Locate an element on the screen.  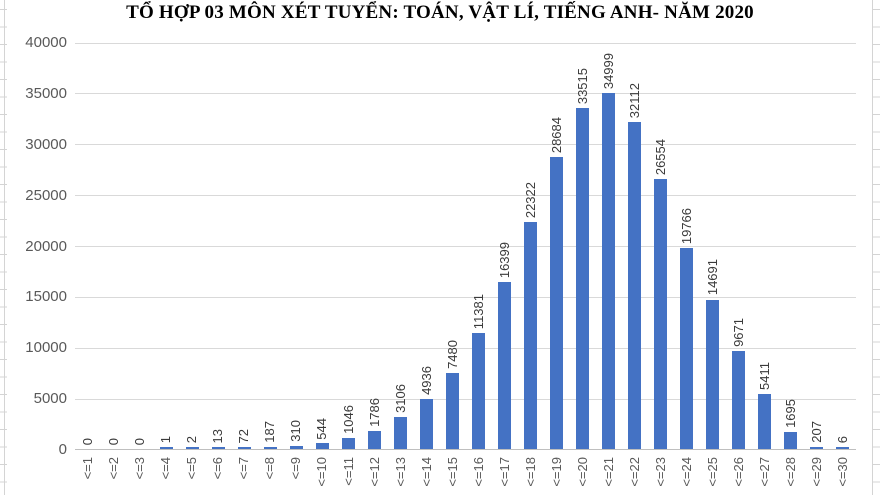
bar-value-label: 310 is located at coordinates (296, 431).